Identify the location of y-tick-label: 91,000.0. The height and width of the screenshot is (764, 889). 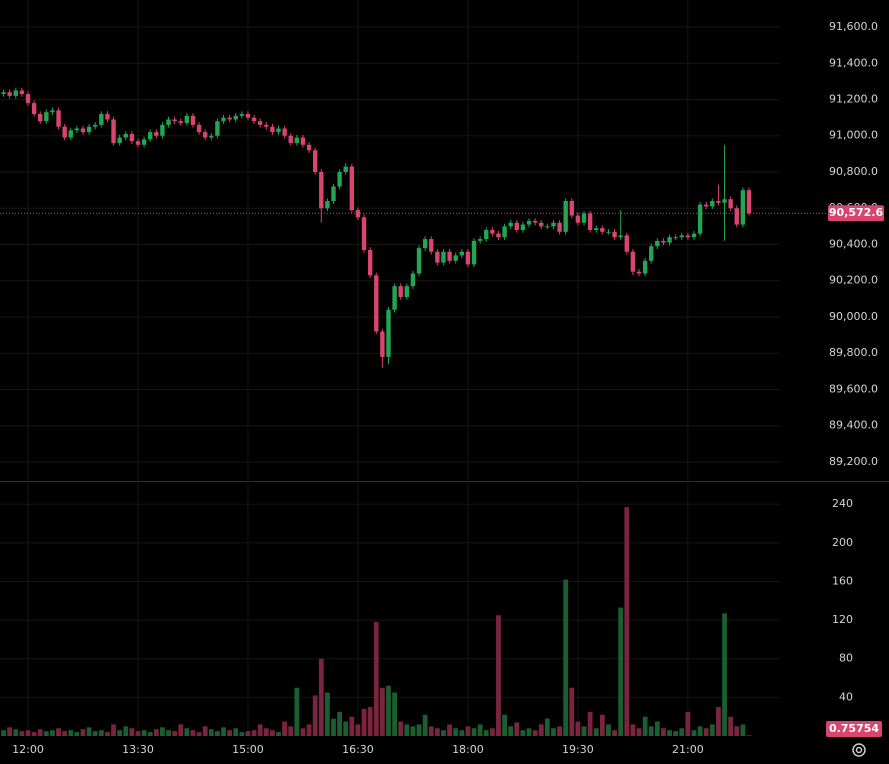
(853, 135).